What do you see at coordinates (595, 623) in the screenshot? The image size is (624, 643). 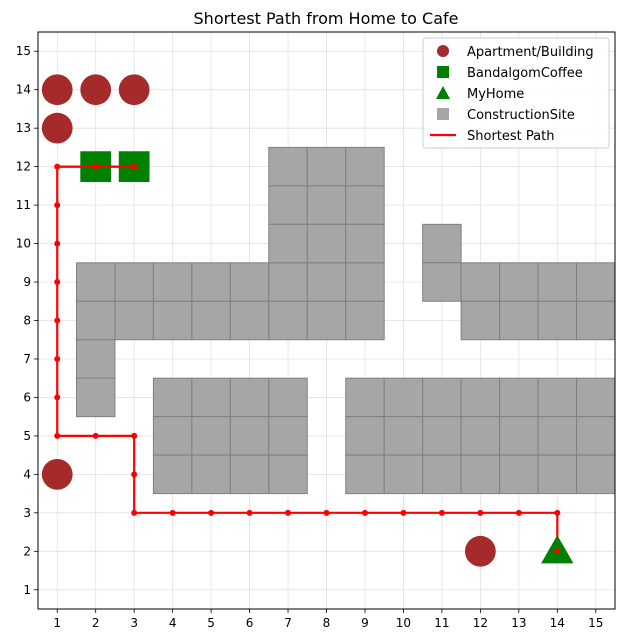 I see `x-tick-label: 15` at bounding box center [595, 623].